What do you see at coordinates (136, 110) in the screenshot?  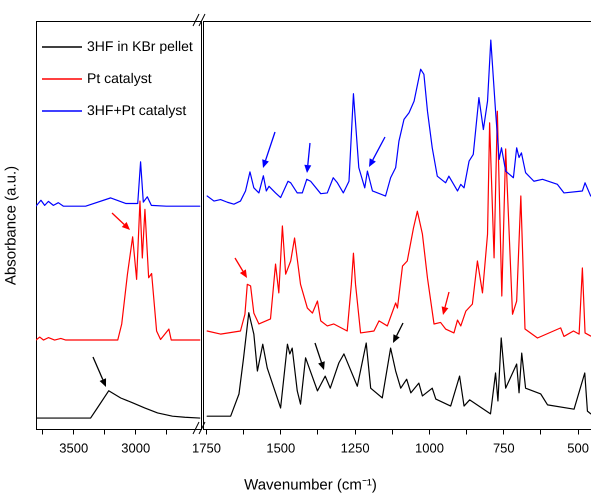 I see `legend-label: 3HF+Pt catalyst` at bounding box center [136, 110].